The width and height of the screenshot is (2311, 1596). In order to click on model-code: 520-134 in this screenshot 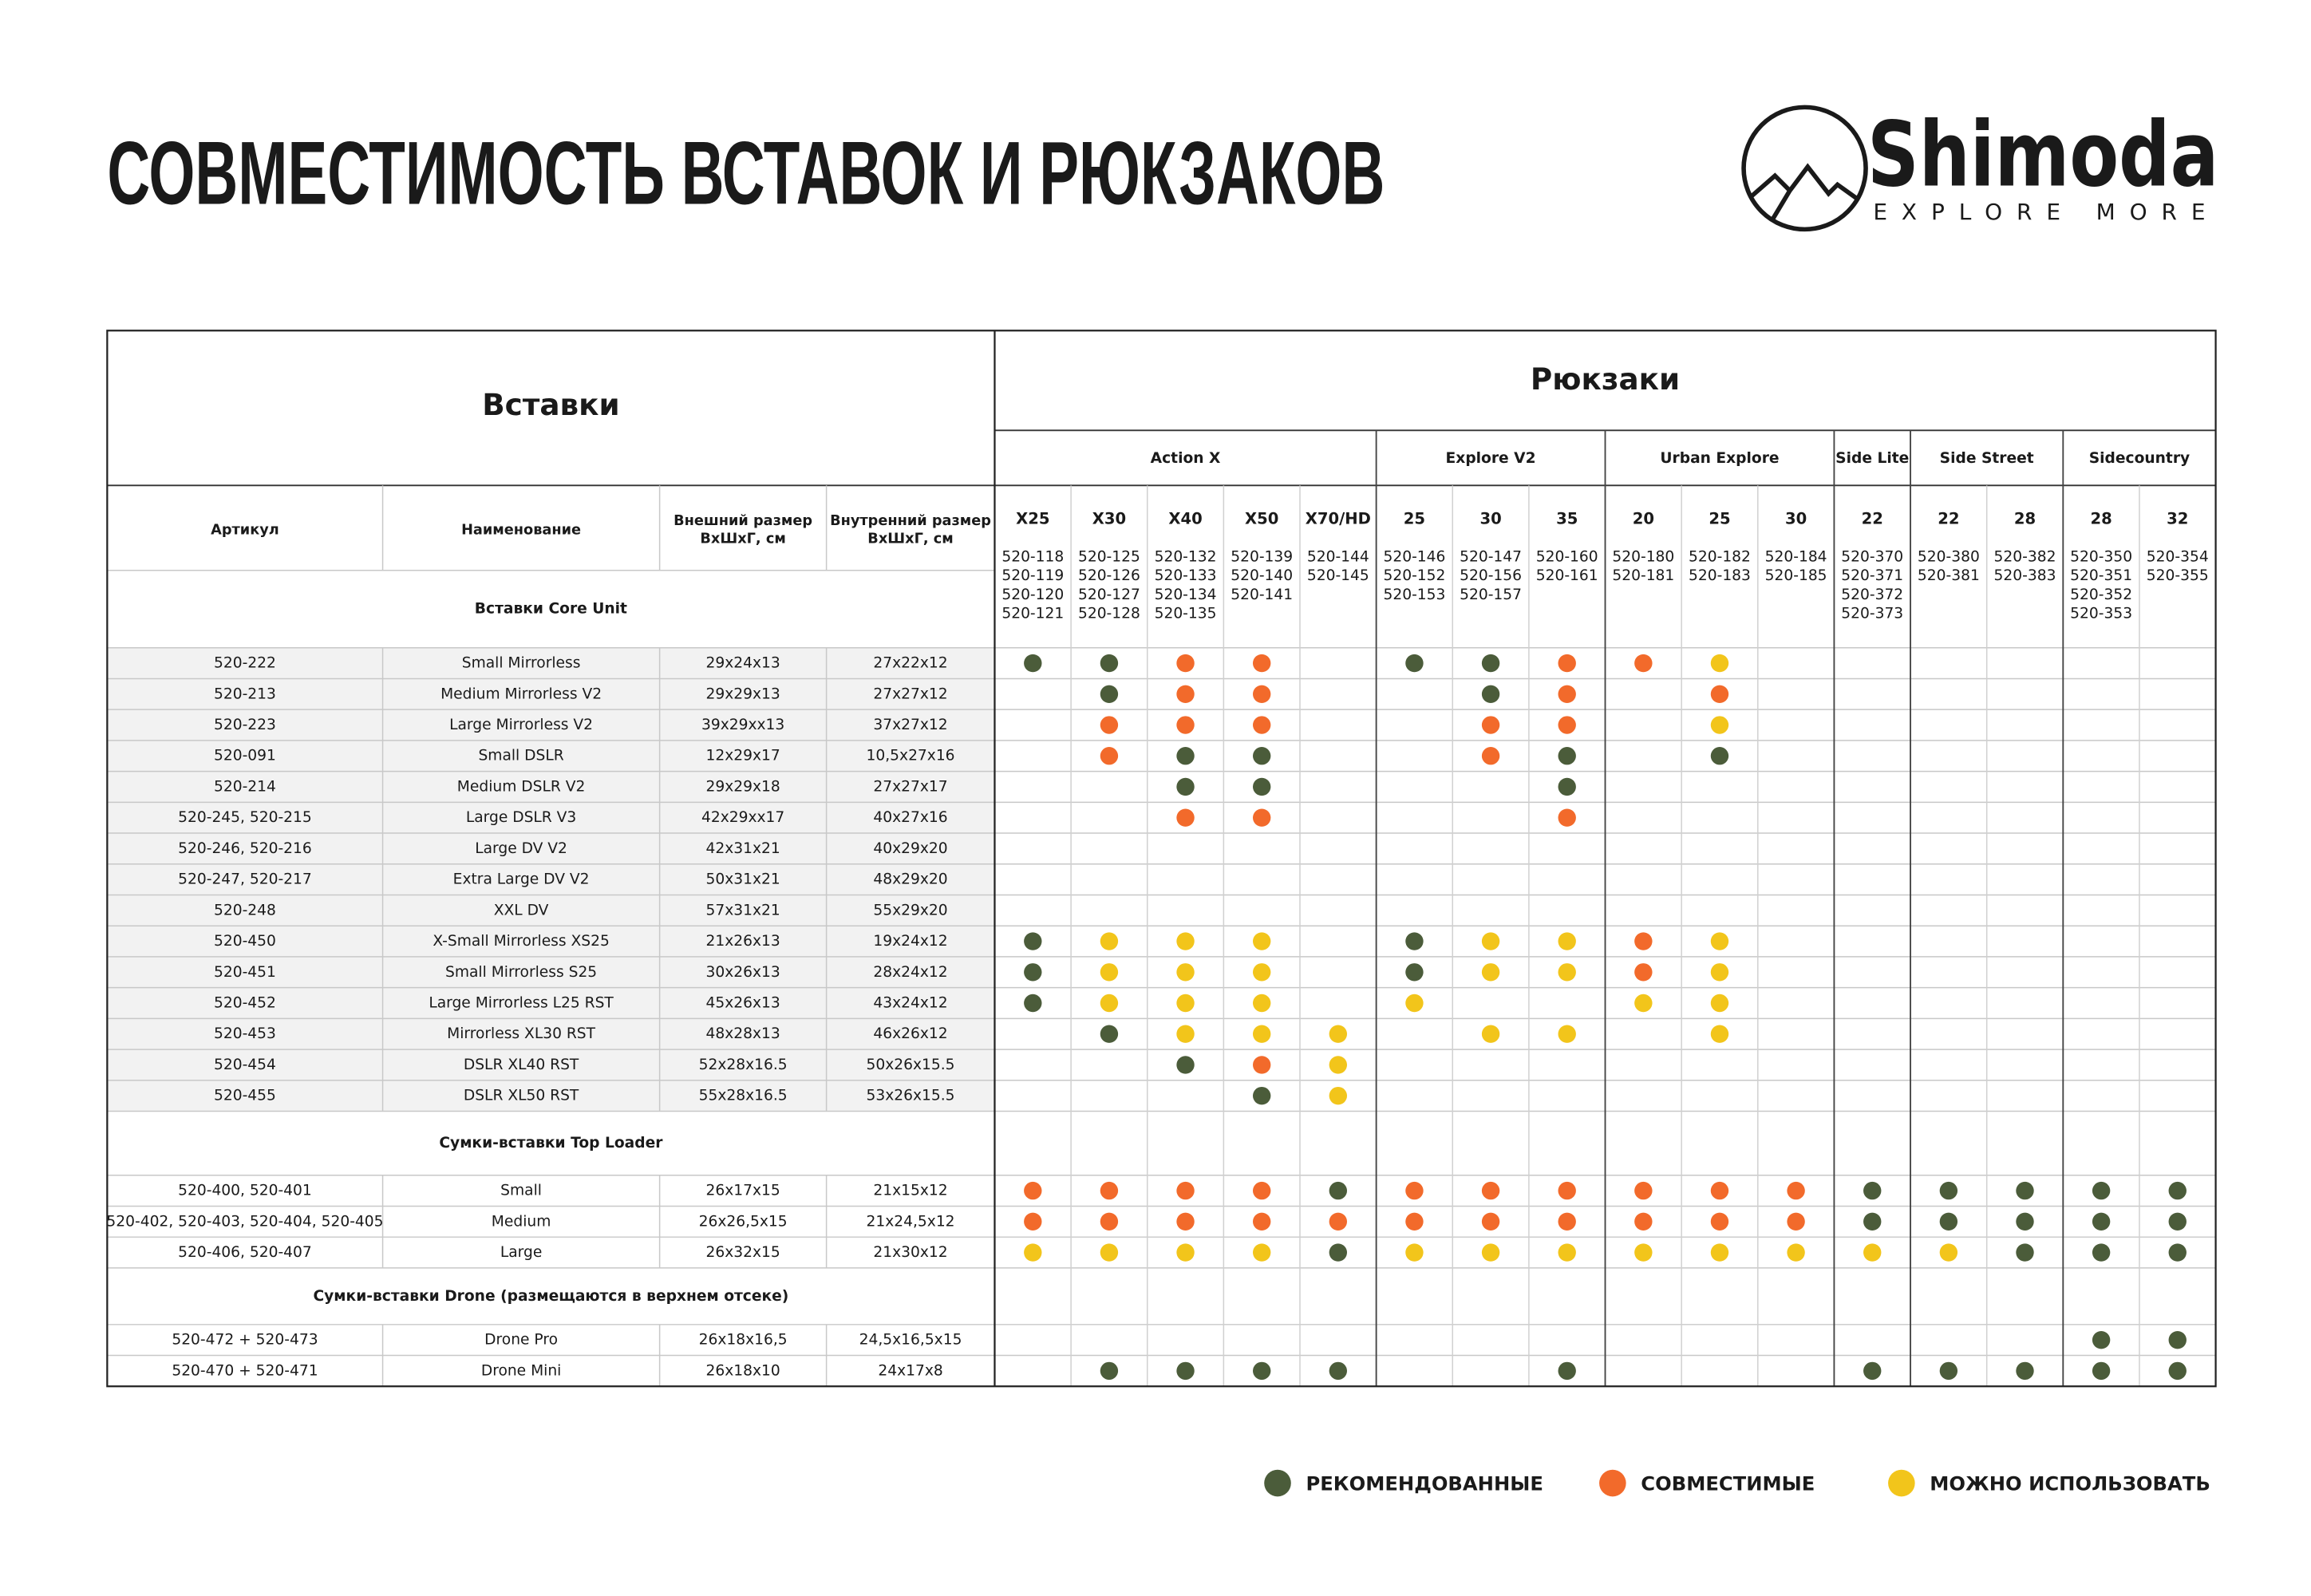, I will do `click(1186, 595)`.